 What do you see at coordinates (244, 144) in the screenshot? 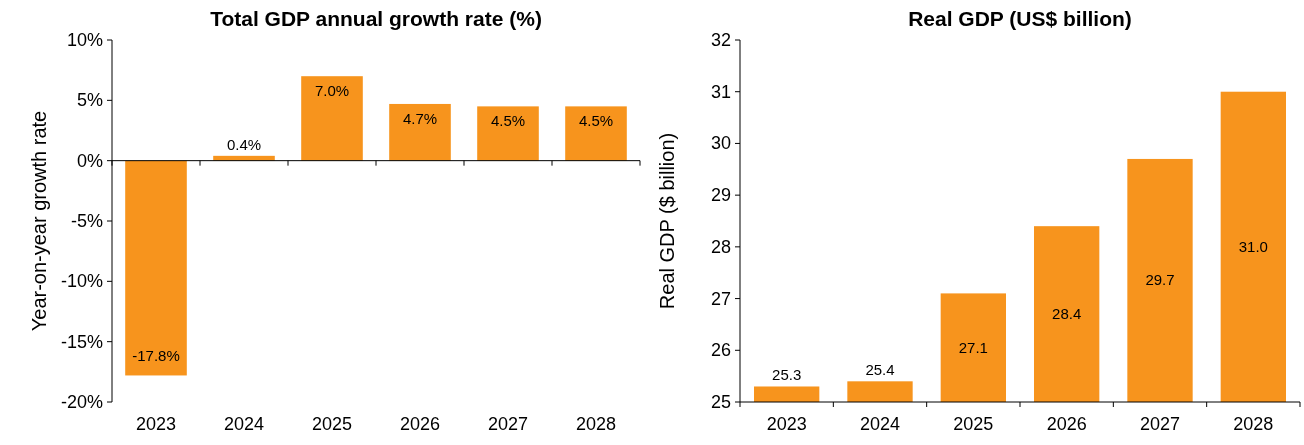
I see `data-label: 0.4%` at bounding box center [244, 144].